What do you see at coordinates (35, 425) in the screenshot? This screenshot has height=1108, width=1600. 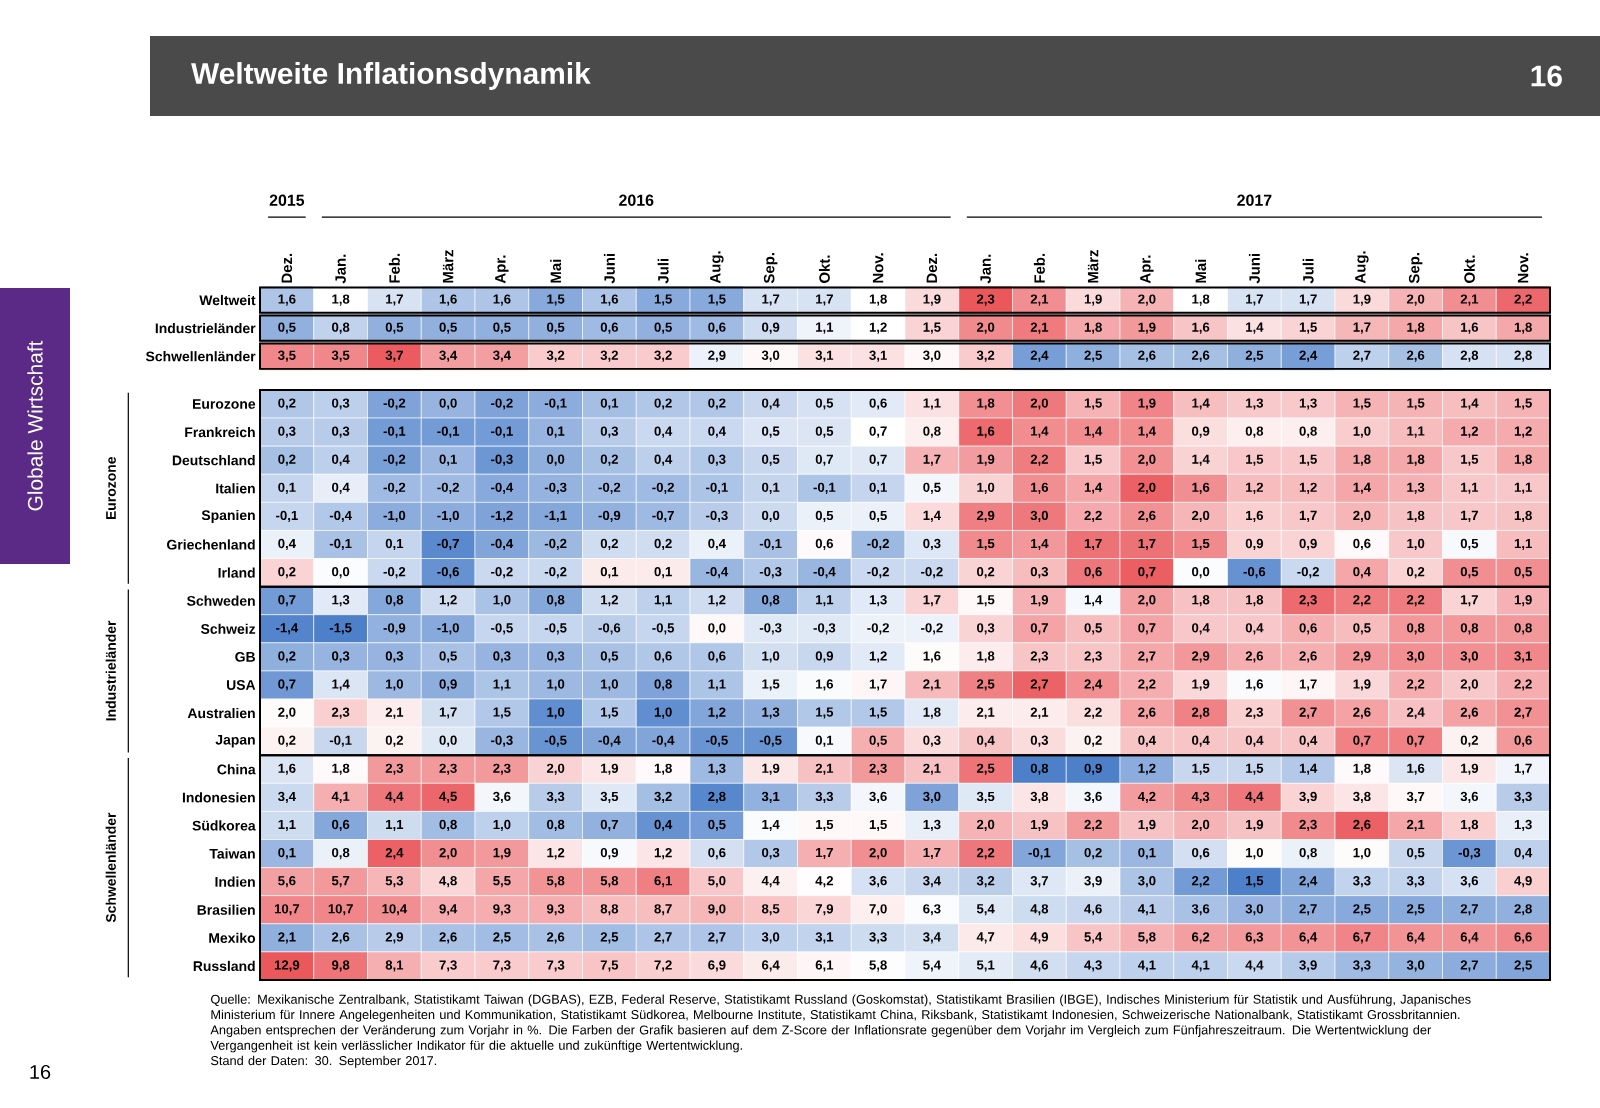 I see `text: Globale Wirtschaft` at bounding box center [35, 425].